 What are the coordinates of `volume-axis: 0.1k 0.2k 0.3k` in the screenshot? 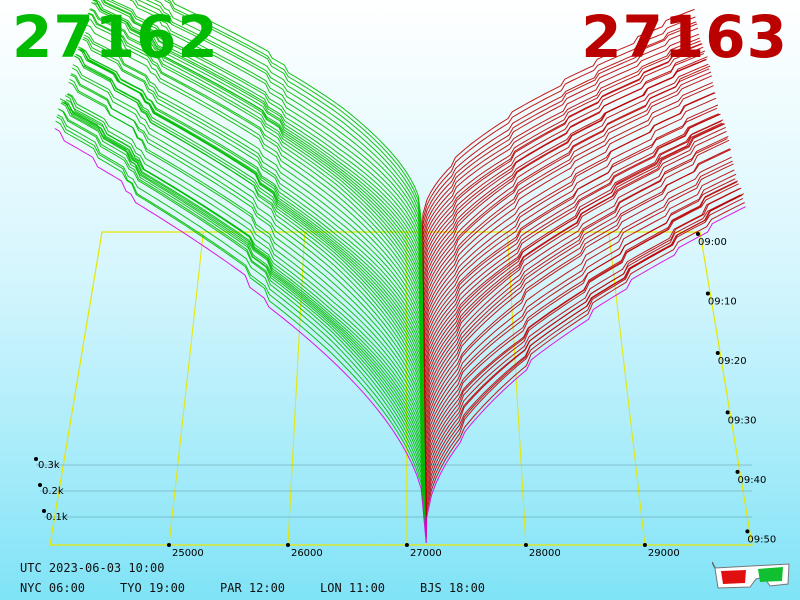 It's located at (393, 490).